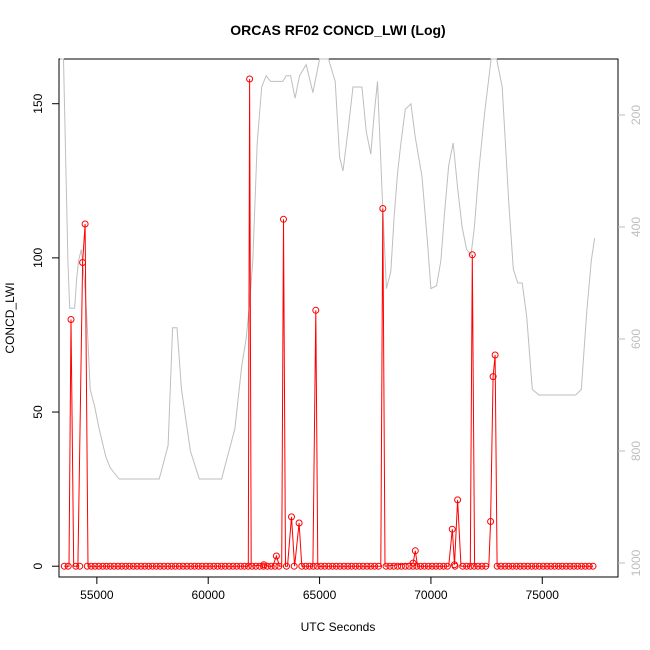  Describe the element at coordinates (431, 595) in the screenshot. I see `x-tick-label: 70000` at that location.